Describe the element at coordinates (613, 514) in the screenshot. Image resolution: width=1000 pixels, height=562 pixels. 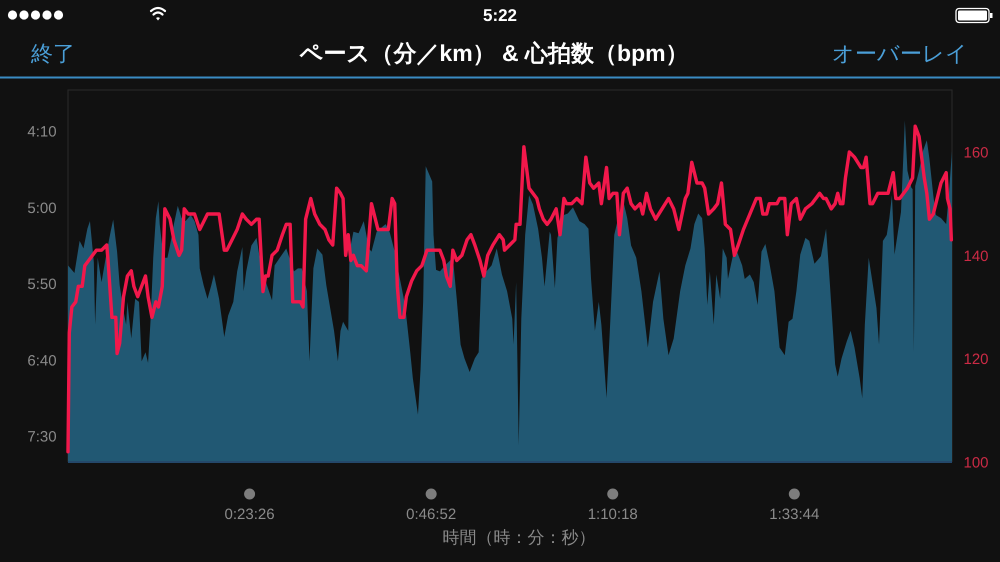
I see `x-tick-label: 1:10:18` at that location.